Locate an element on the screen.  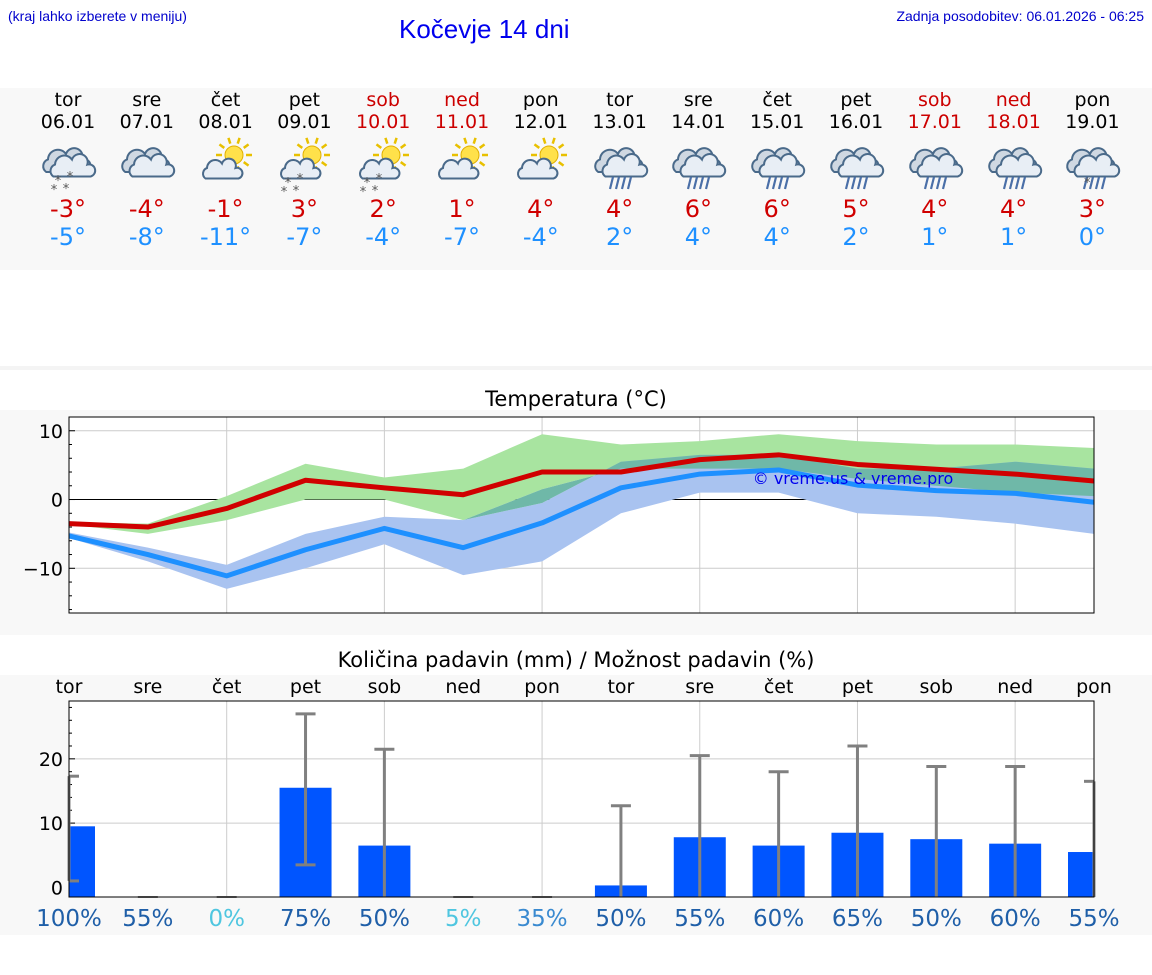
location-menu-hint: (kraj lahko izberete v meniju) is located at coordinates (97, 16).